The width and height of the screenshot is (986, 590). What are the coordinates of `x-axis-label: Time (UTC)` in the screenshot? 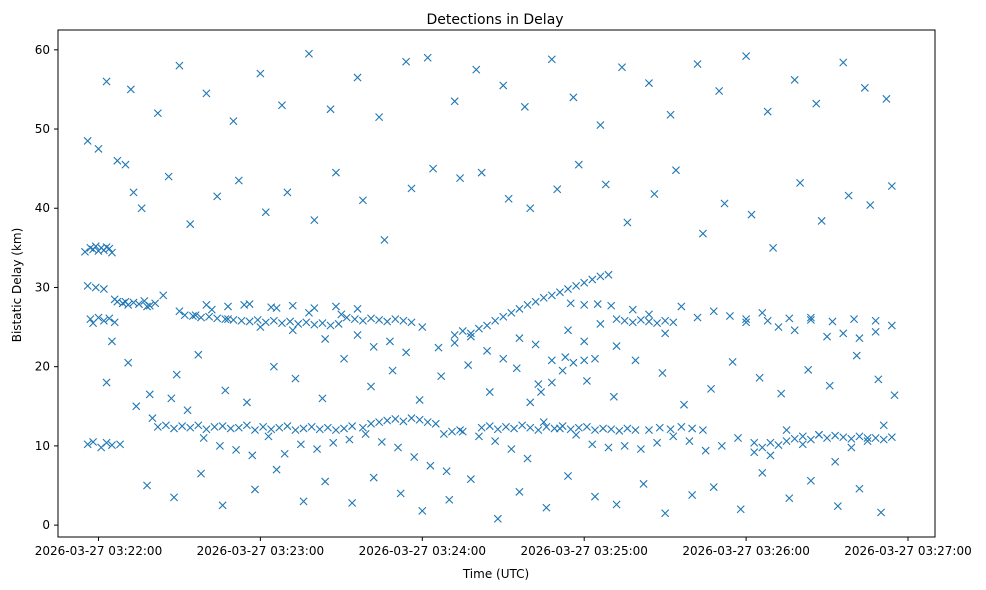 It's located at (495, 574).